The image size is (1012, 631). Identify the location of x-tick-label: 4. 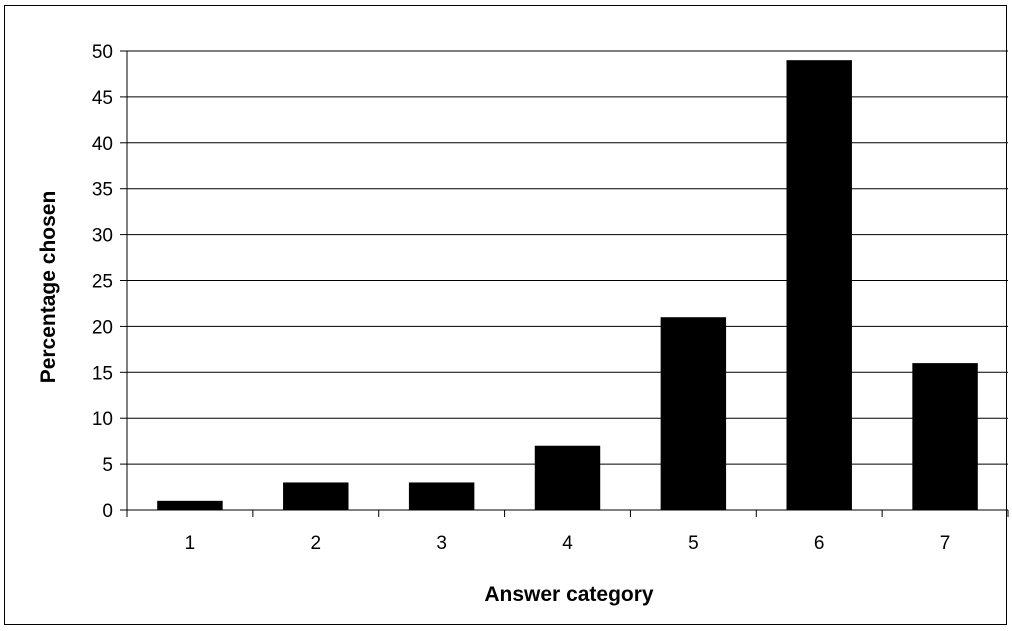
(567, 543).